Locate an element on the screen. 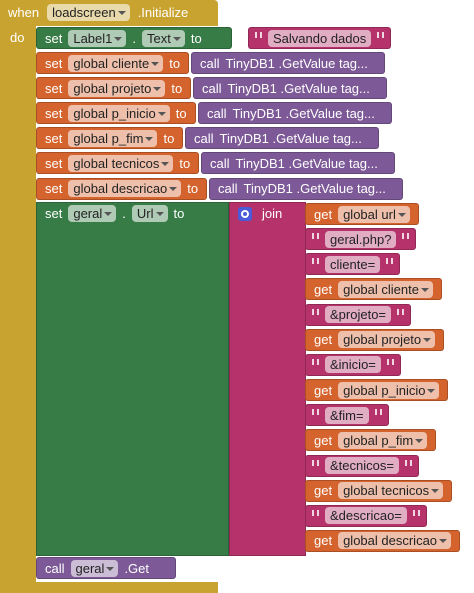 The width and height of the screenshot is (474, 593). text-field: Salvando dados is located at coordinates (320, 38).